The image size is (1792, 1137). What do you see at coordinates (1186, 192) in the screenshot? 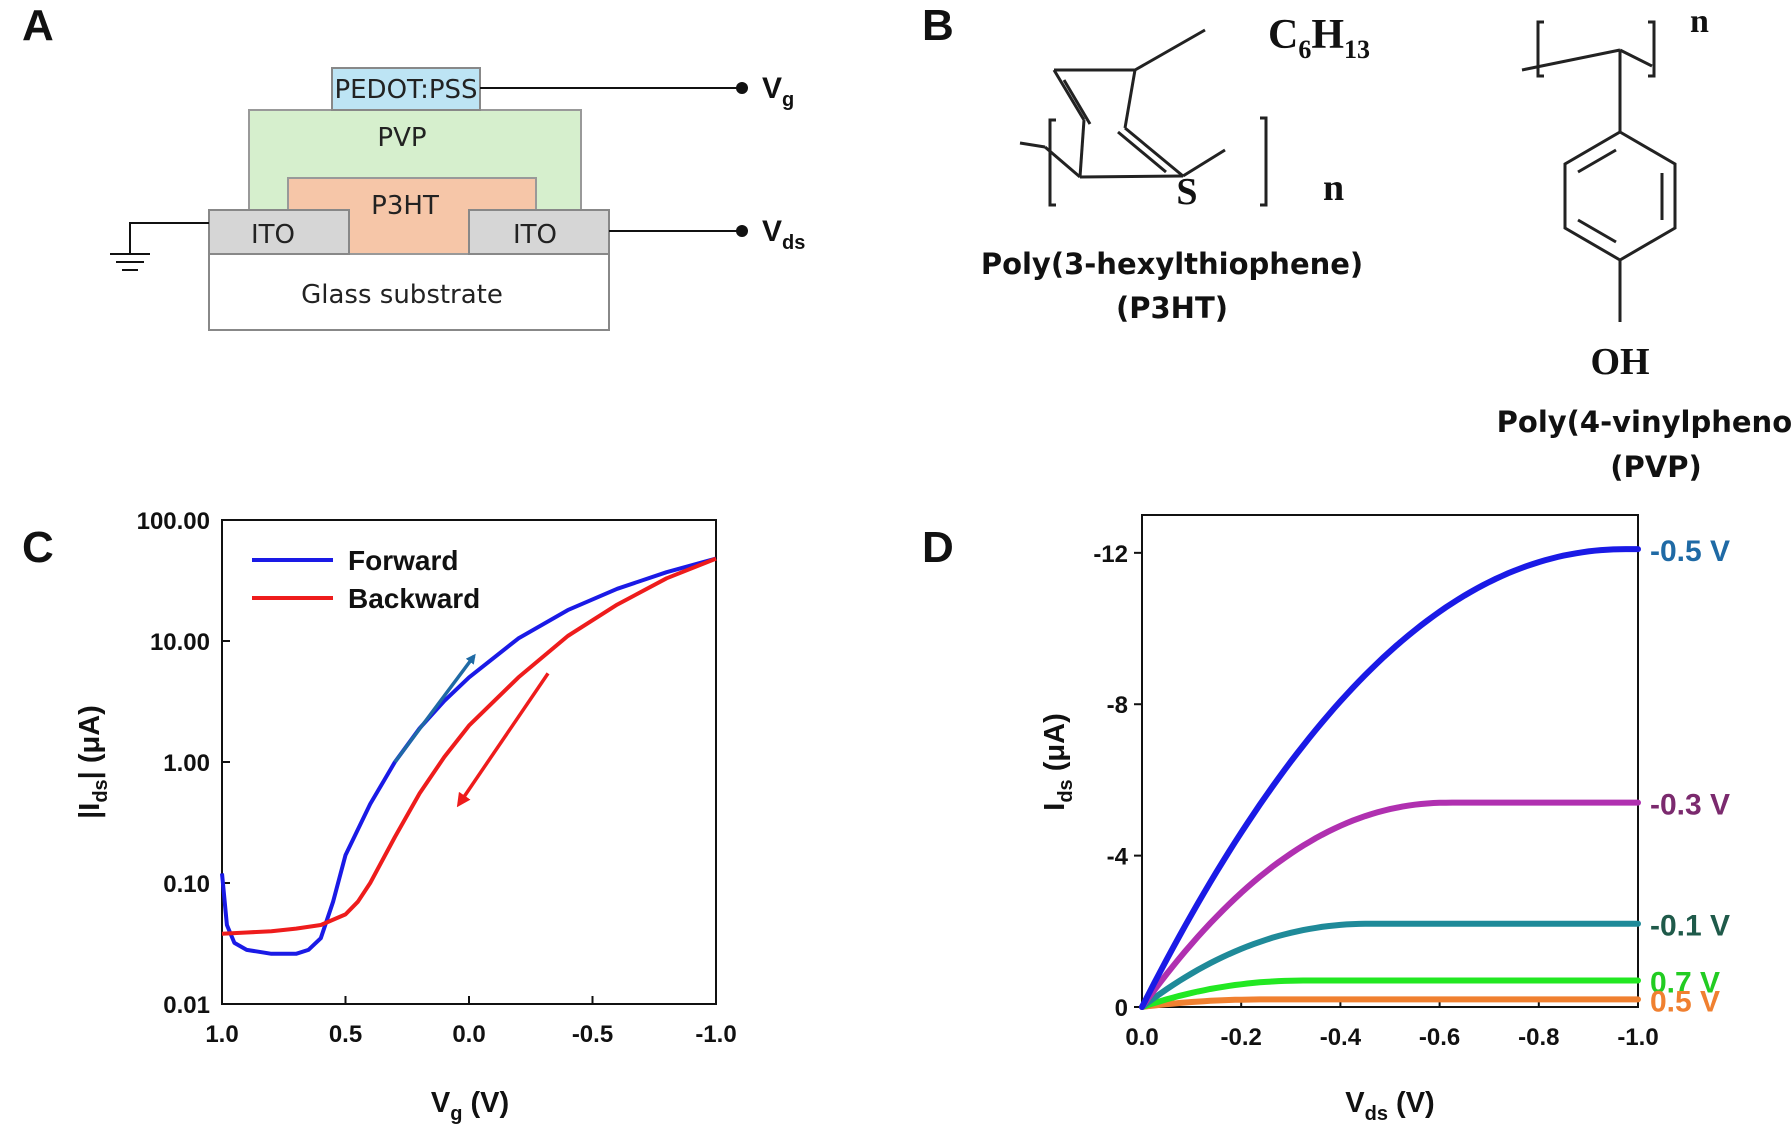
I see `p3ht-sulfur: S` at bounding box center [1186, 192].